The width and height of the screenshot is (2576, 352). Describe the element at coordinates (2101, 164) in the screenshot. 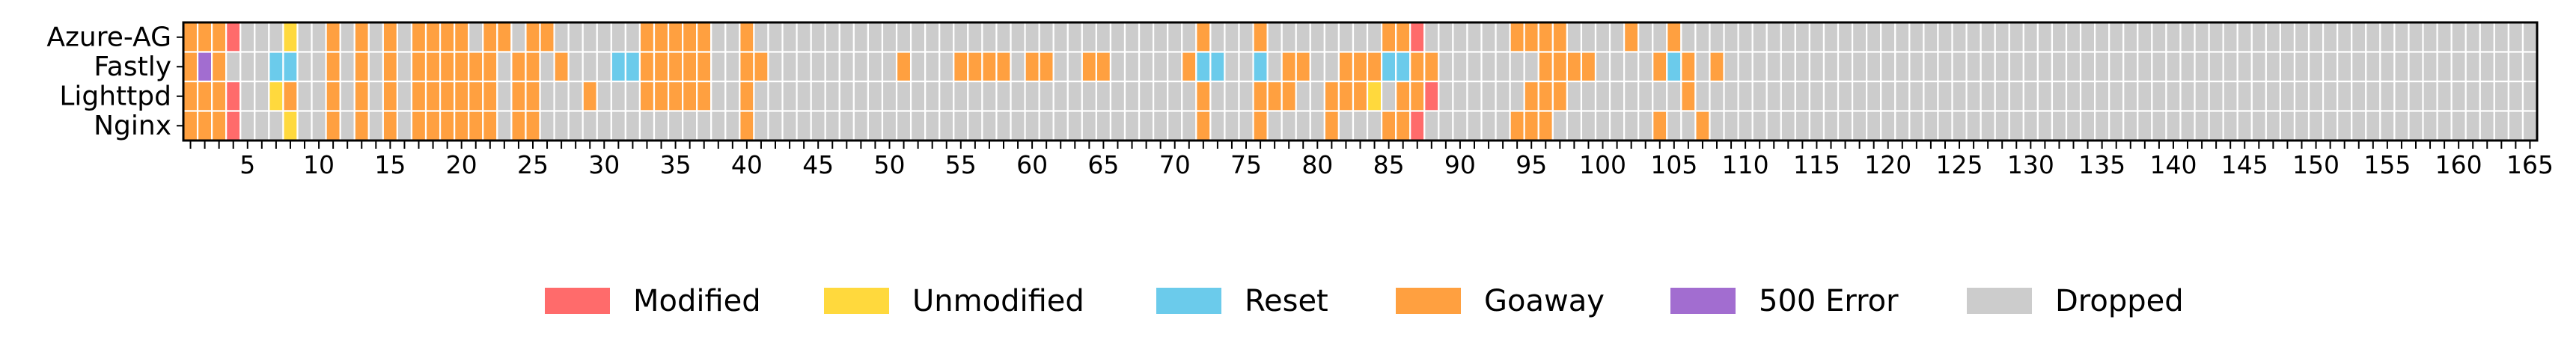

I see `x-tick-label: 135` at that location.